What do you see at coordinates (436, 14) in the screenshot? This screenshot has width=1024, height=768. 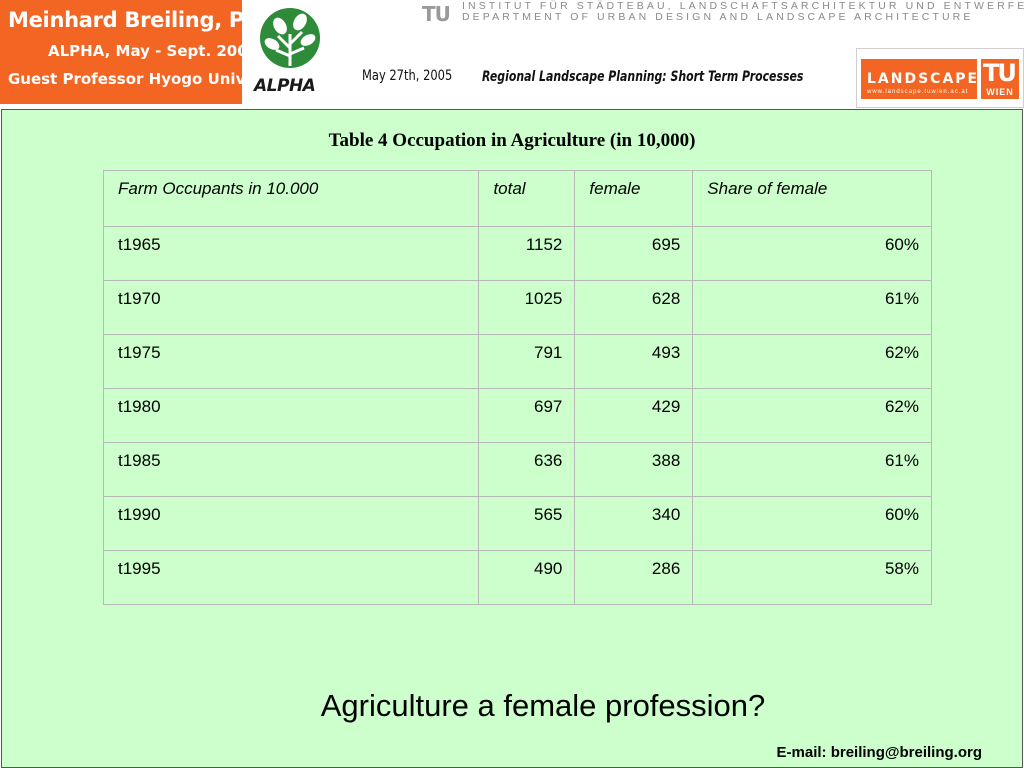 I see `tu-mark: TU` at bounding box center [436, 14].